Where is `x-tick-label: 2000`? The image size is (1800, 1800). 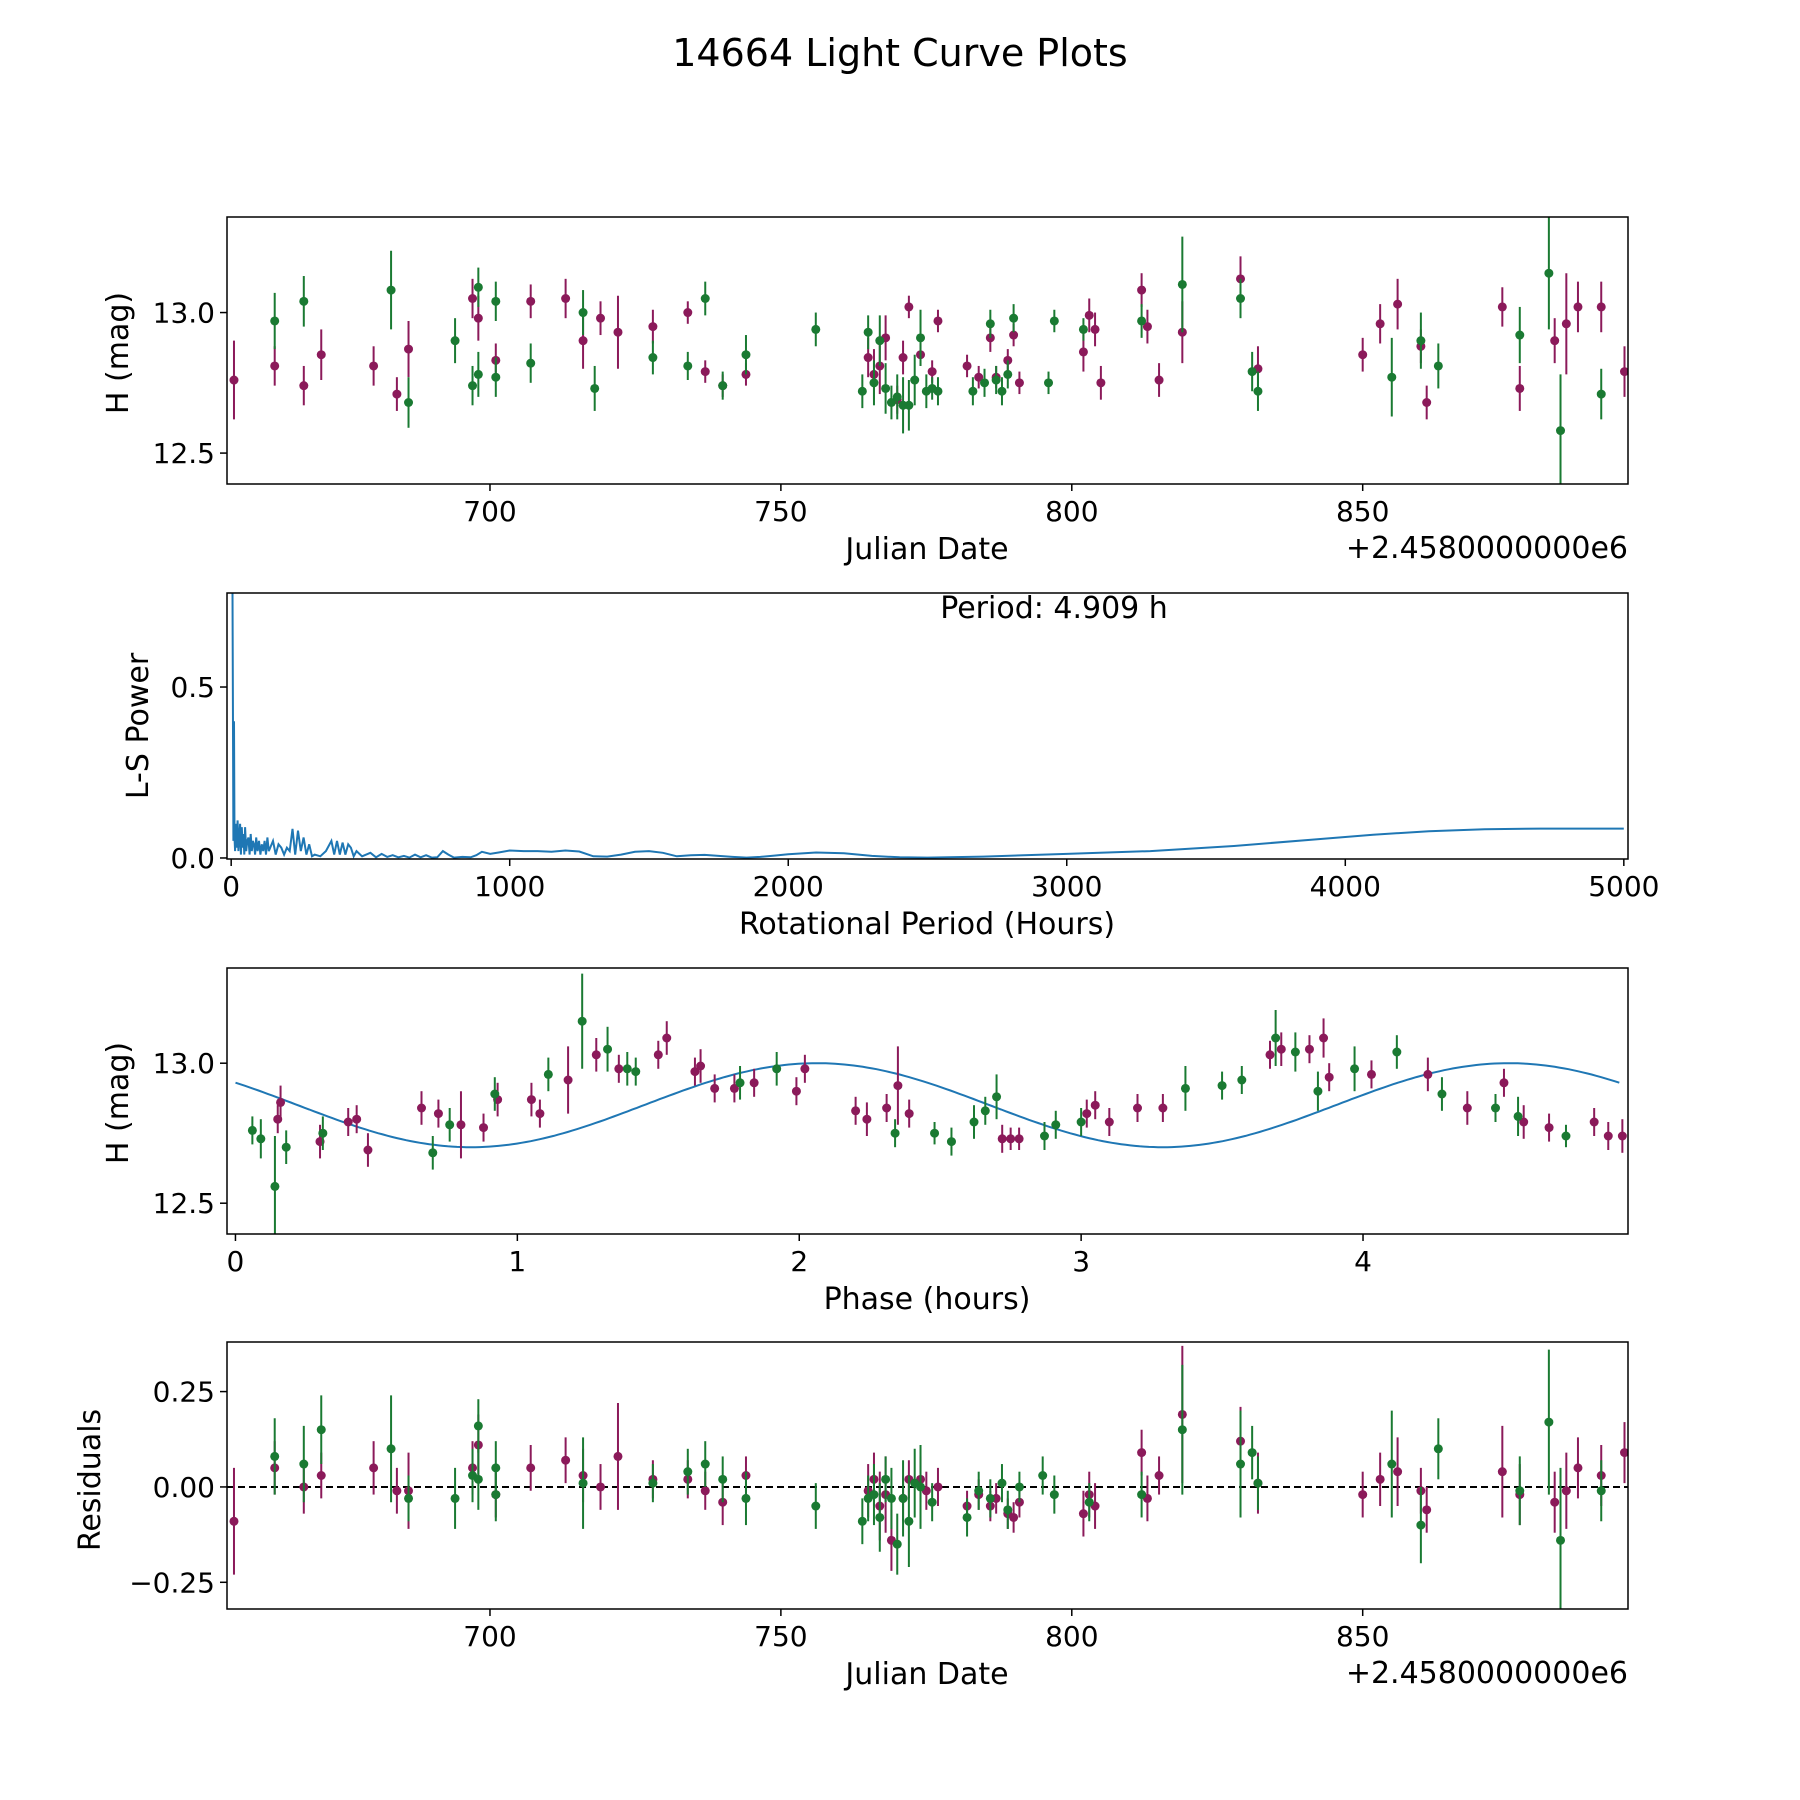
x-tick-label: 2000 is located at coordinates (788, 886).